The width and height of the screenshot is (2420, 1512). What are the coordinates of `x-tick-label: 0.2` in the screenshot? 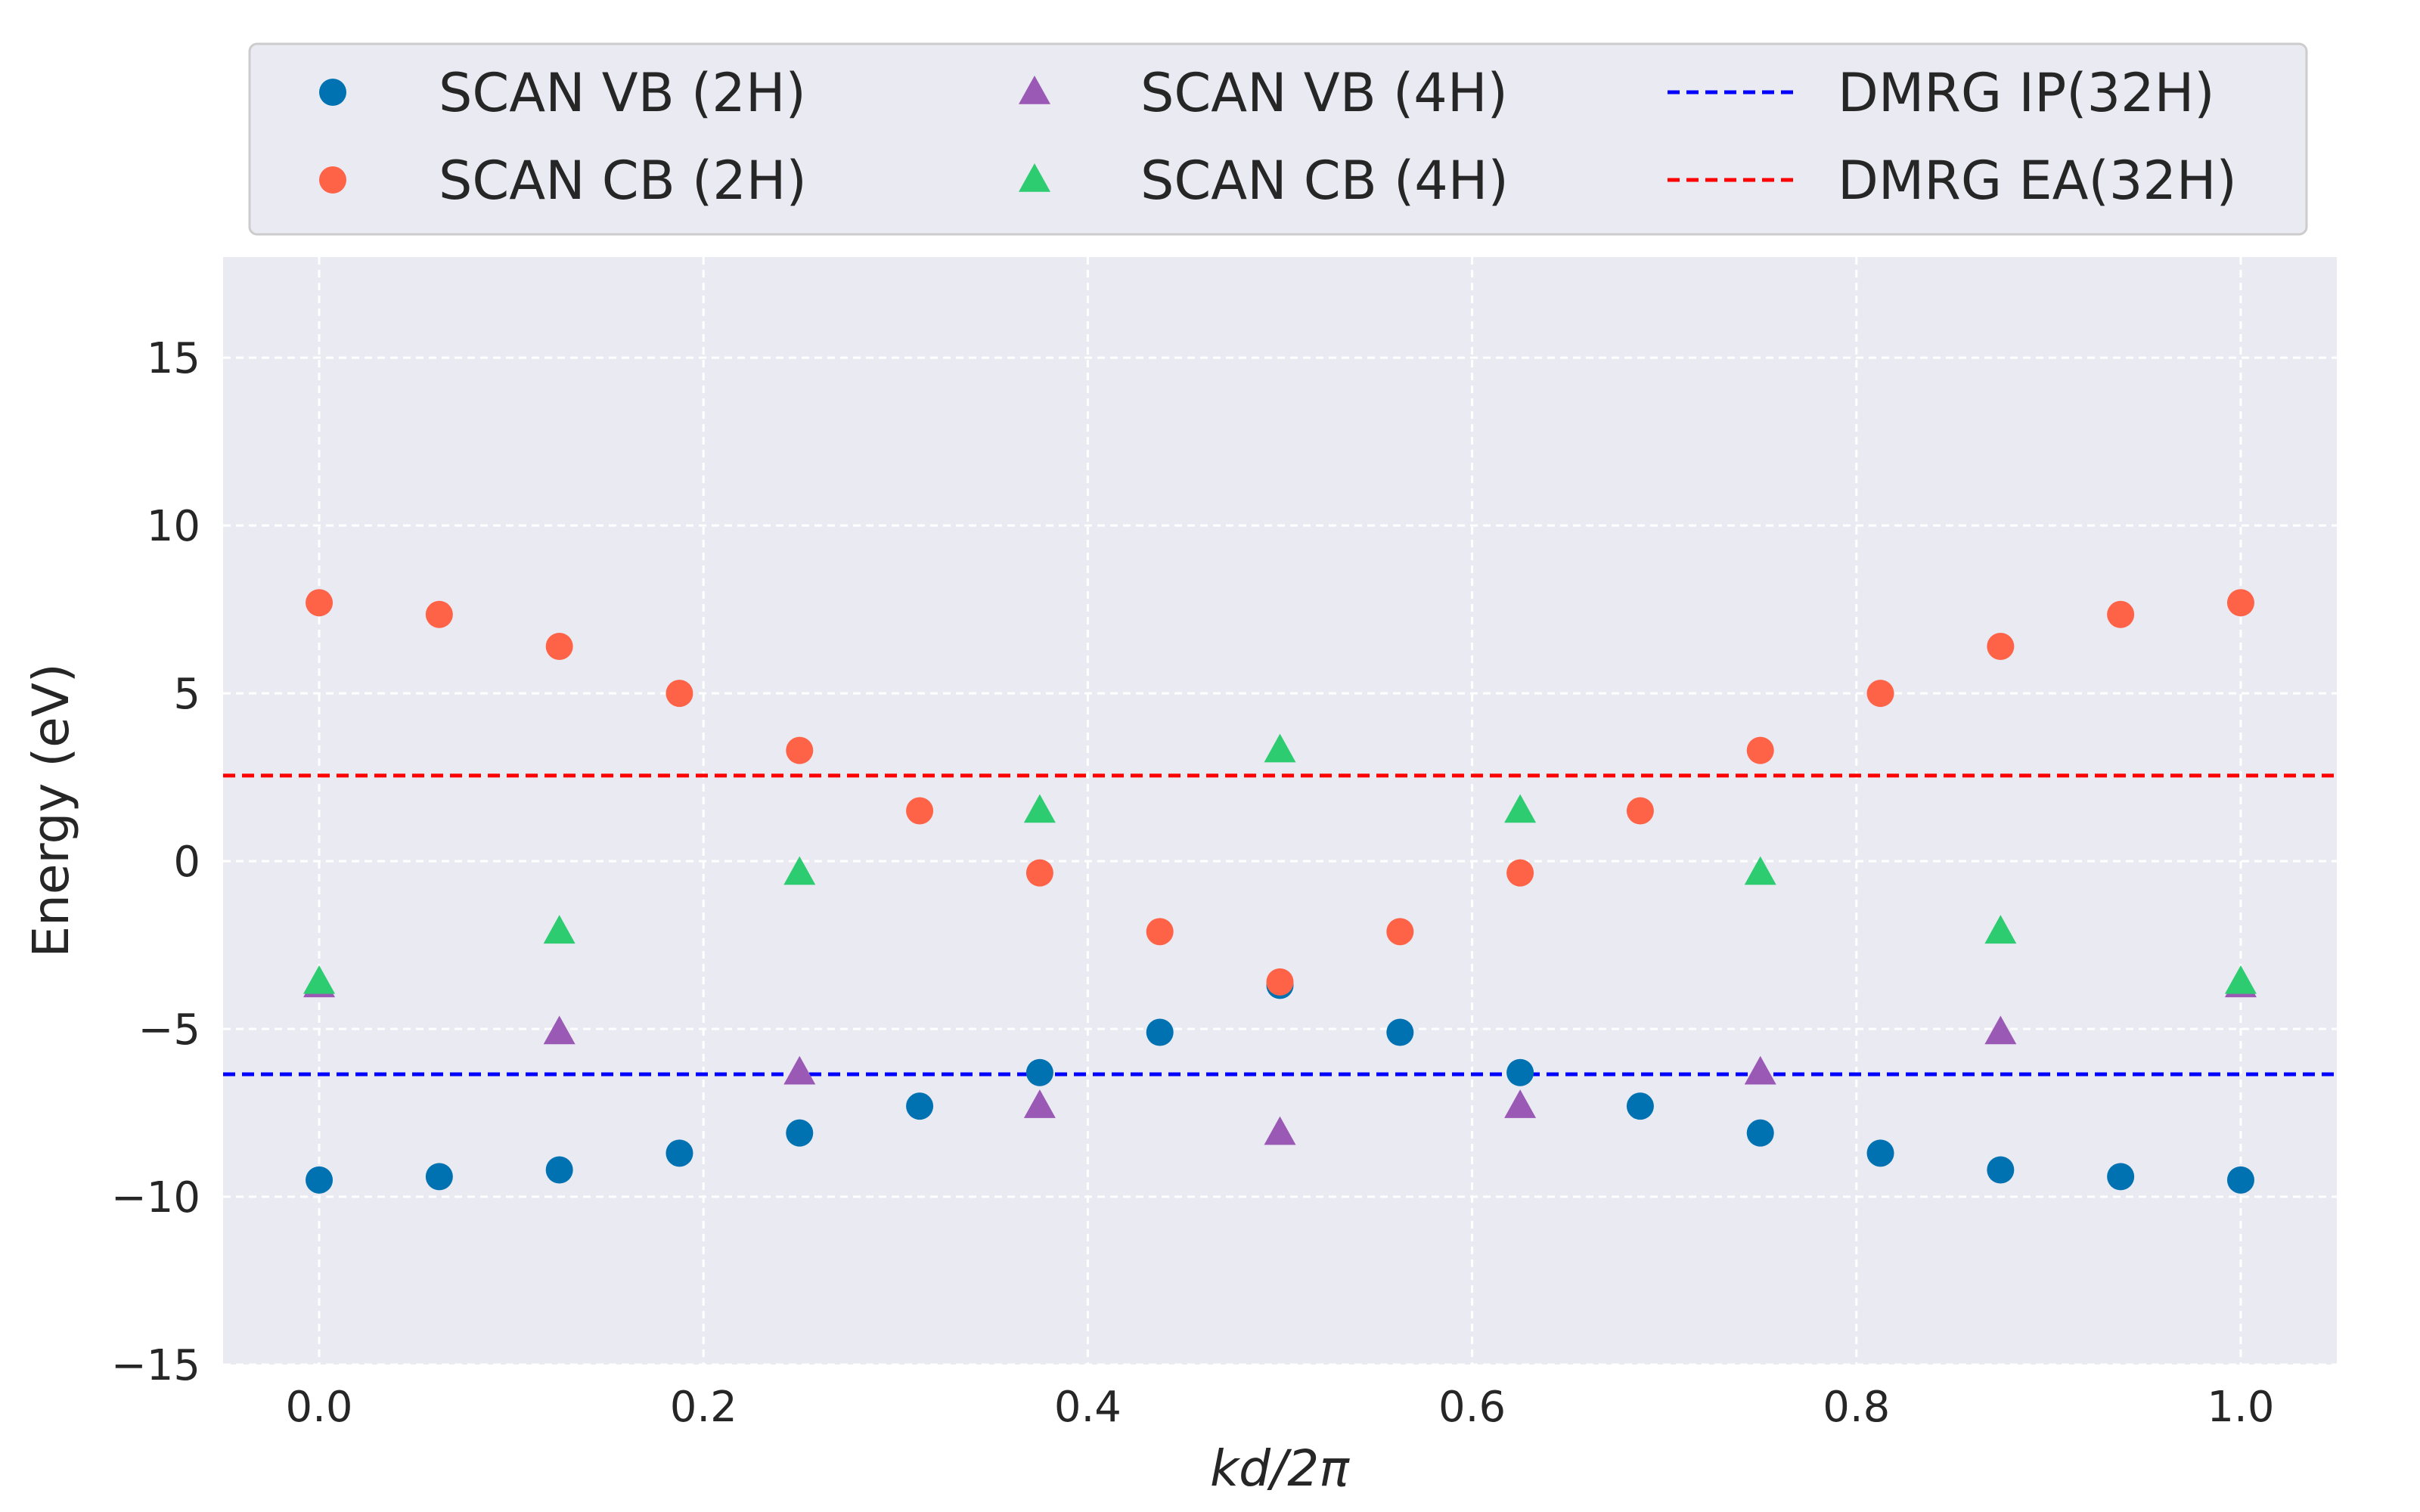 It's located at (703, 1407).